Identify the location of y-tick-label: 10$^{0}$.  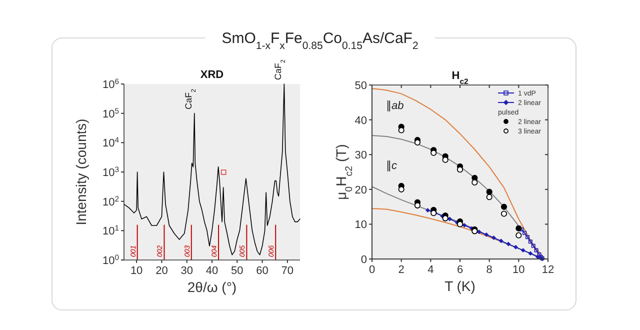
(110, 259).